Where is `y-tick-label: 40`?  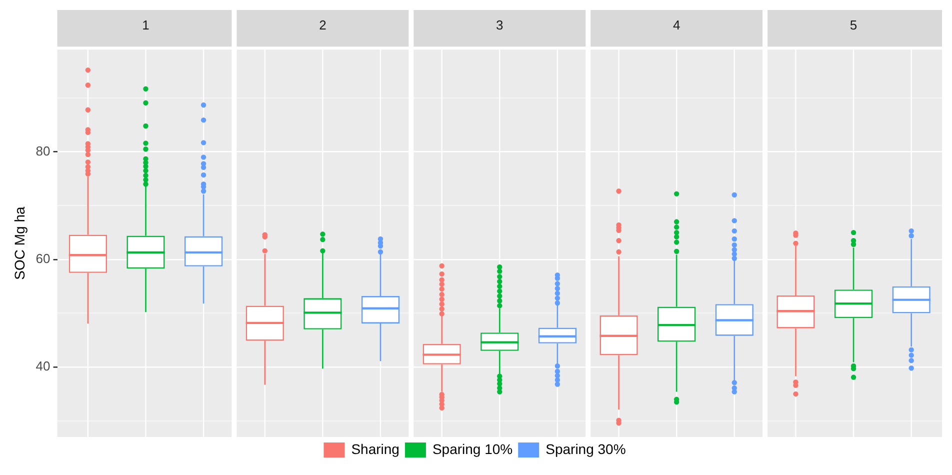 y-tick-label: 40 is located at coordinates (43, 366).